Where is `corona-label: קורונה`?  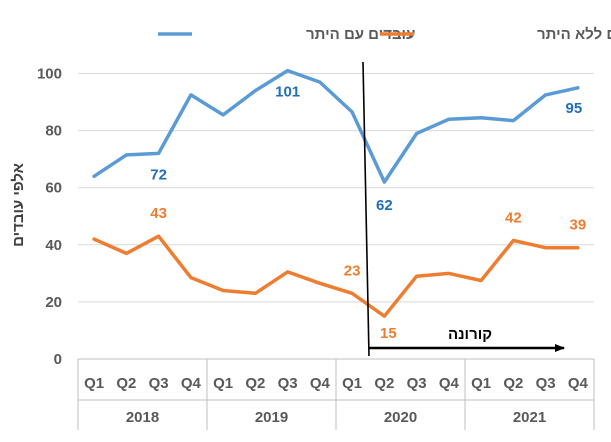 corona-label: קורונה is located at coordinates (470, 334).